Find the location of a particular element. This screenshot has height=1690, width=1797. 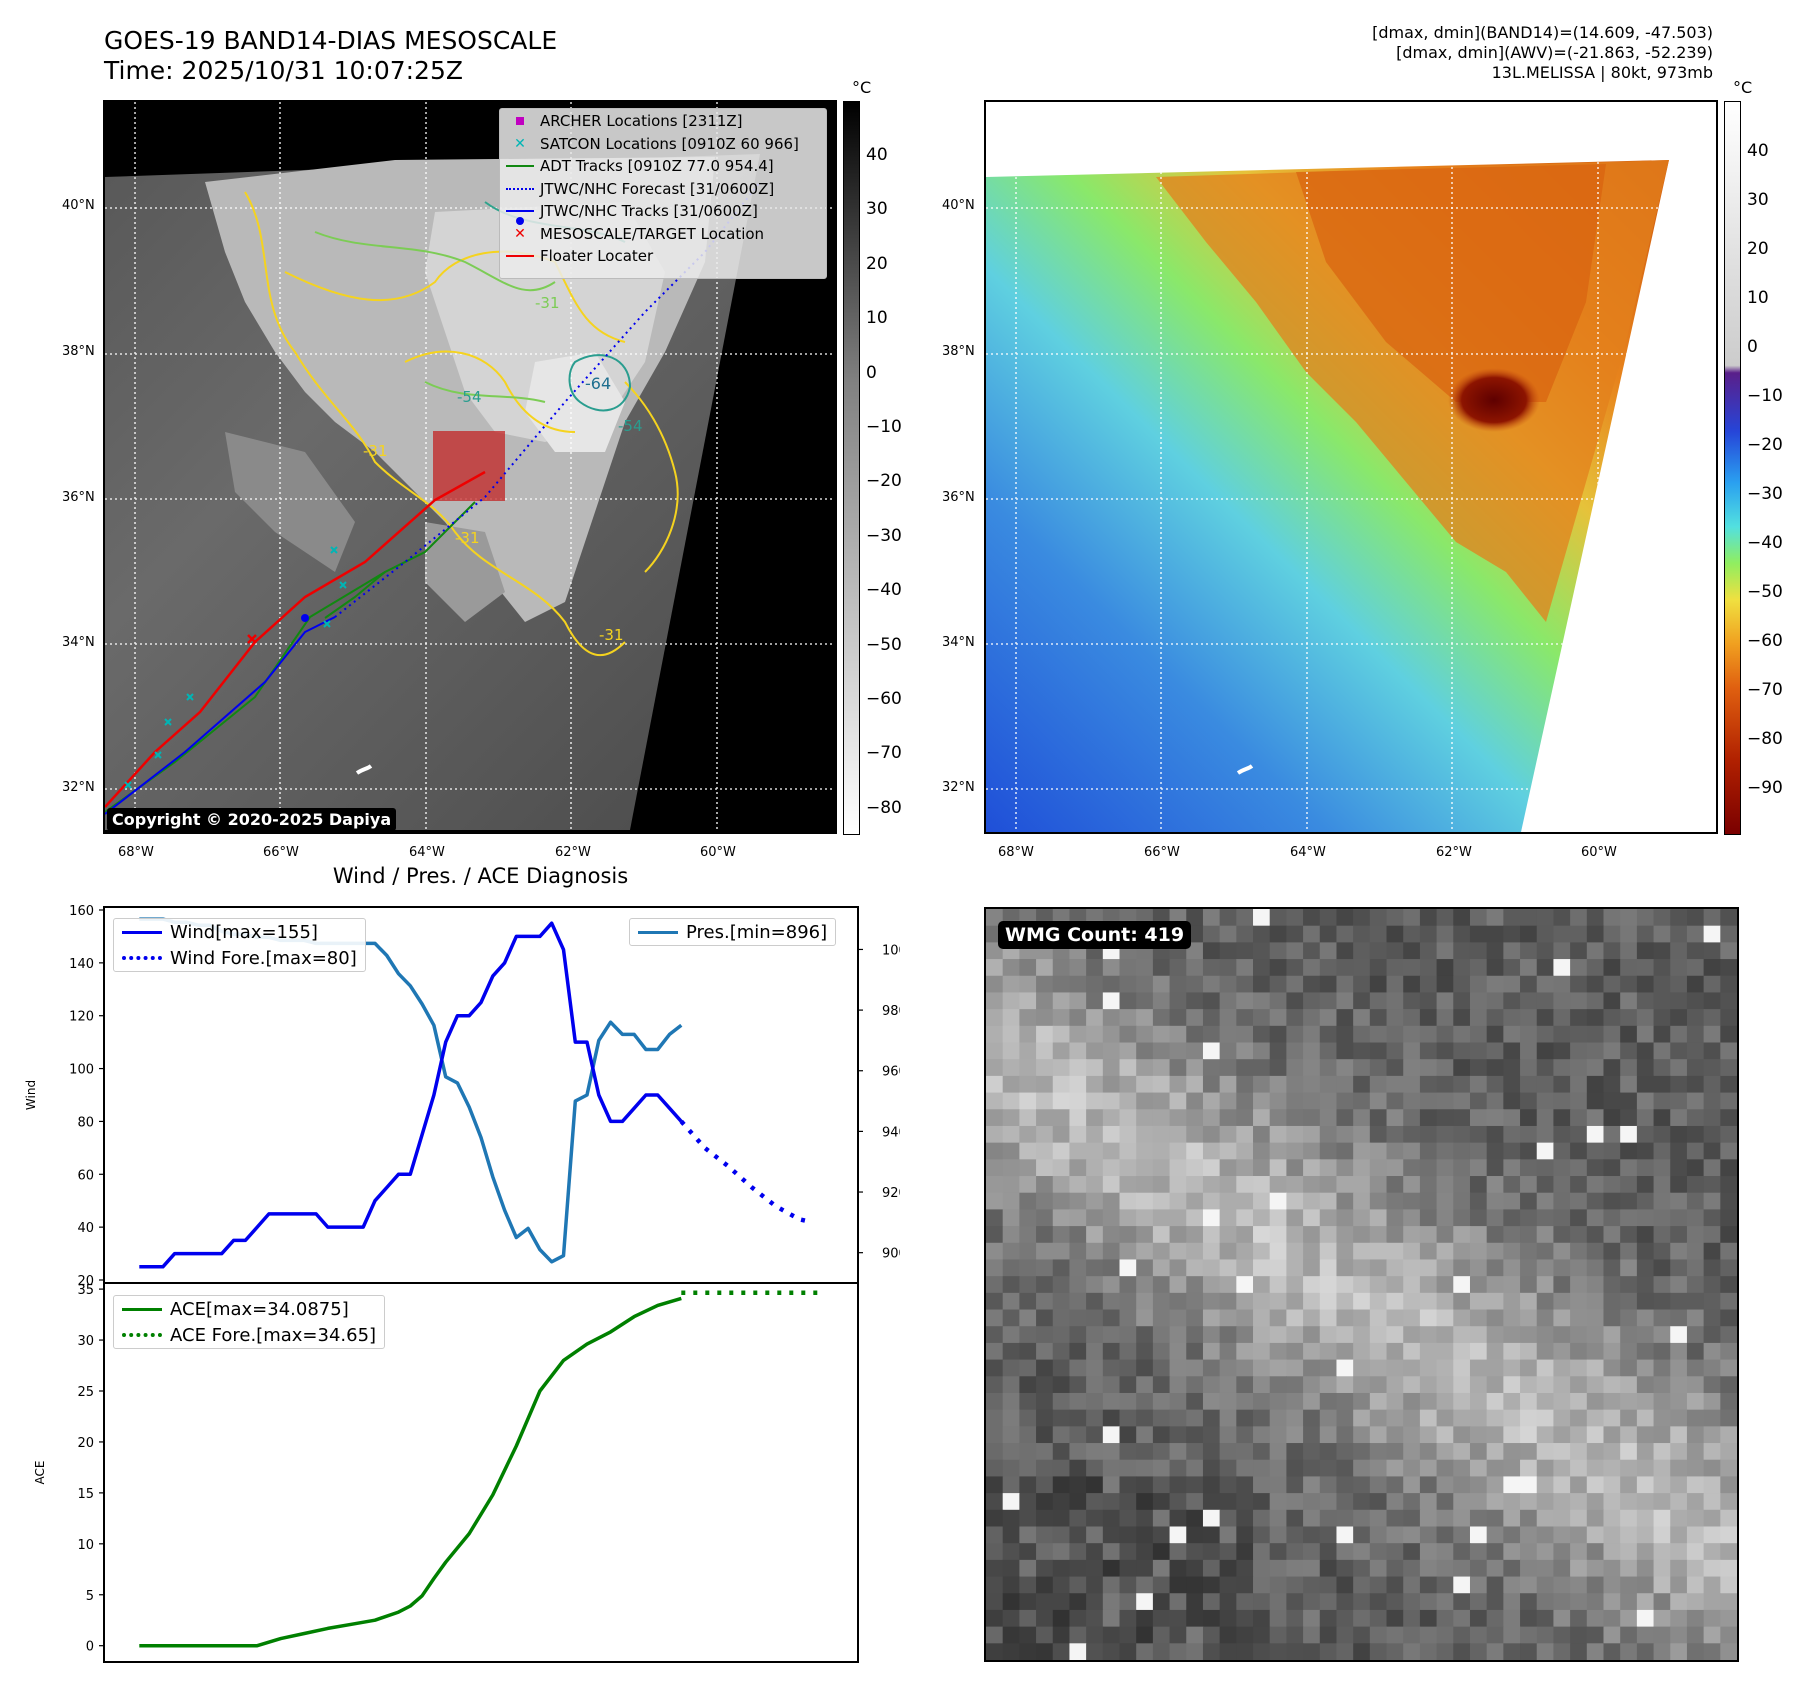

gray-colorbar-tick: −10 is located at coordinates (884, 427).